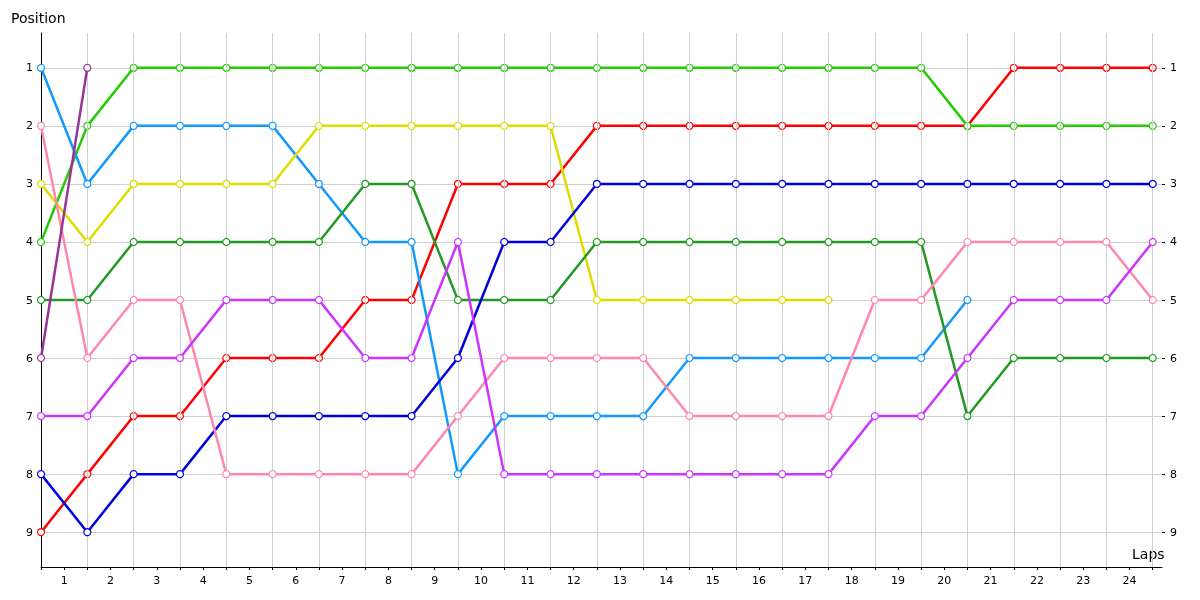 The width and height of the screenshot is (1200, 600). What do you see at coordinates (203, 580) in the screenshot?
I see `x-tick-label: 4` at bounding box center [203, 580].